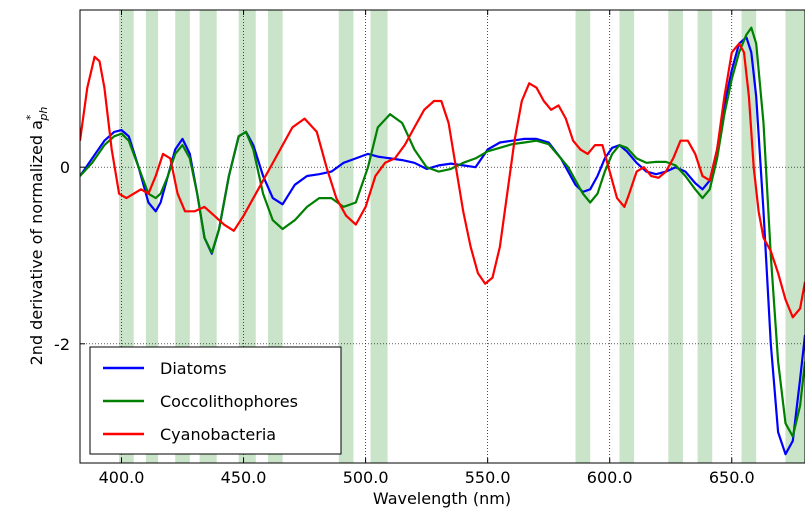  What do you see at coordinates (36, 242) in the screenshot?
I see `y-axis-label-main: 2nd derivative of normalized a` at bounding box center [36, 242].